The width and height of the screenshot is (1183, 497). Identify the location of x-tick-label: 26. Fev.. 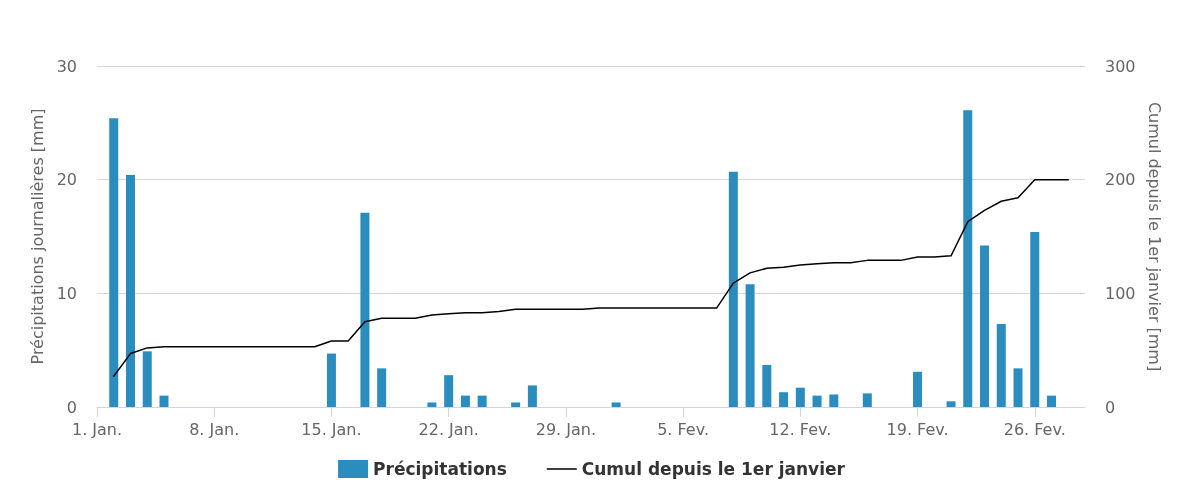
(1034, 429).